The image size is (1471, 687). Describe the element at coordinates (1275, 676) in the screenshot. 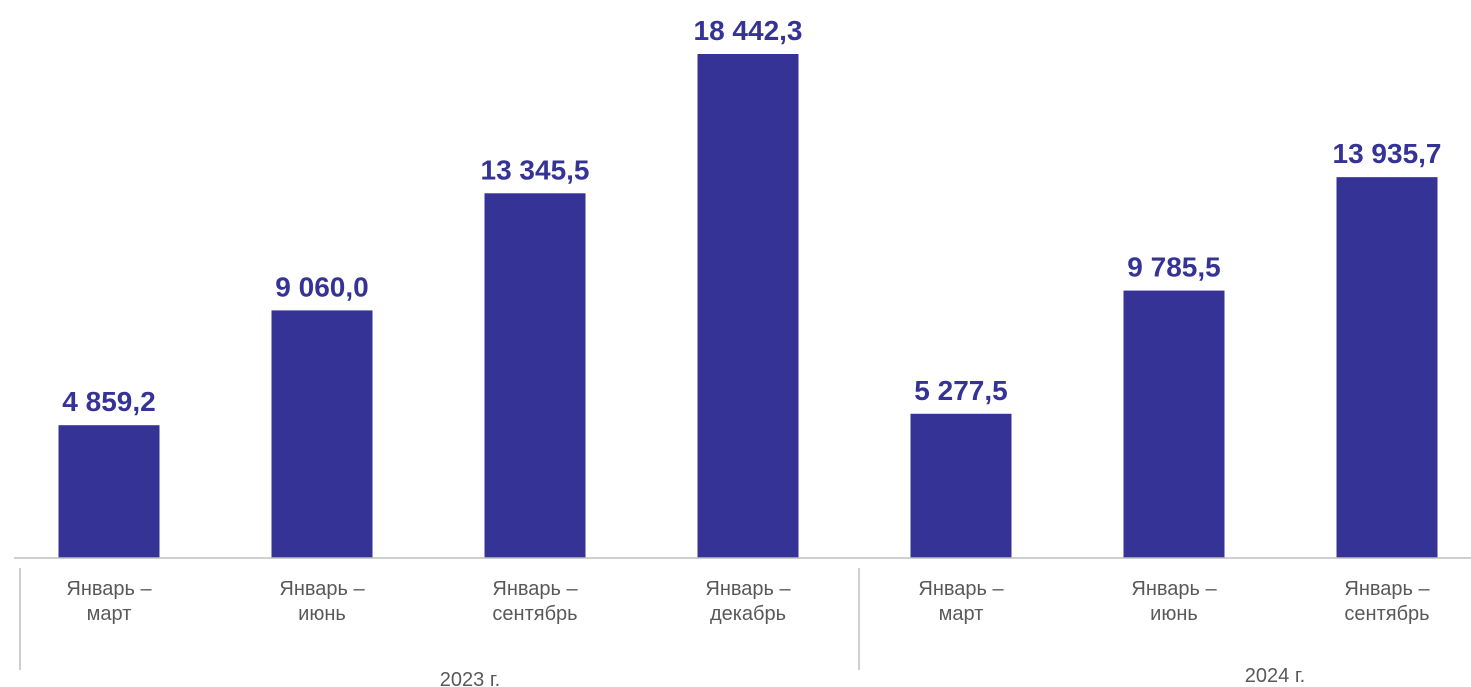

I see `group-label: 2024 г.` at that location.